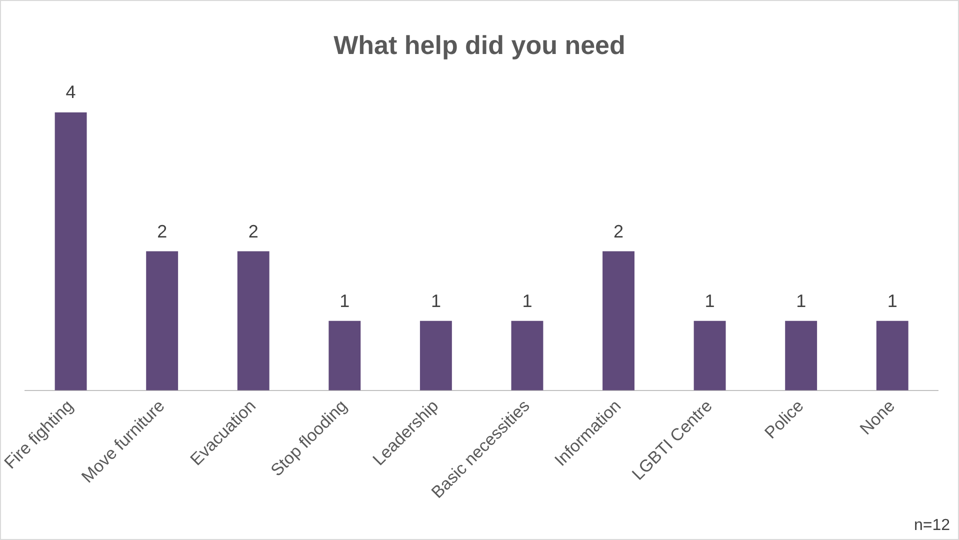  Describe the element at coordinates (71, 92) in the screenshot. I see `data-label: 4` at that location.